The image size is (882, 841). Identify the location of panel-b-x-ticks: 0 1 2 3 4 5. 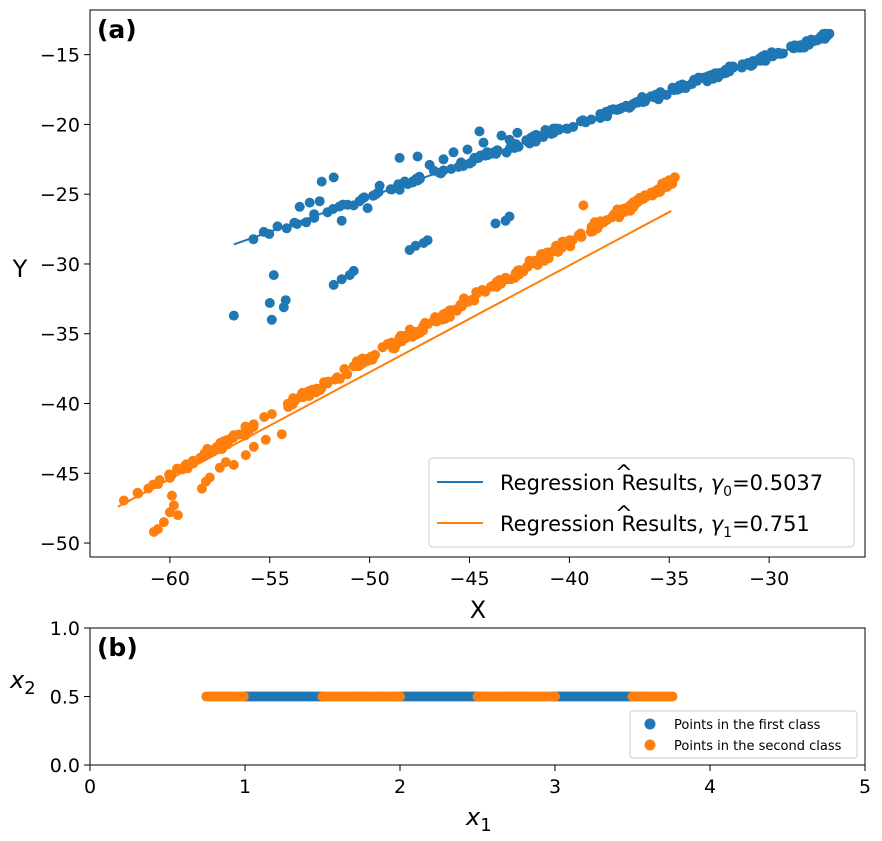
(477, 781).